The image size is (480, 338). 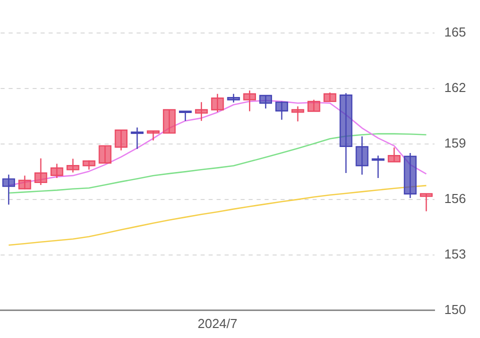 I want to click on y-tick-label: 153, so click(x=455, y=254).